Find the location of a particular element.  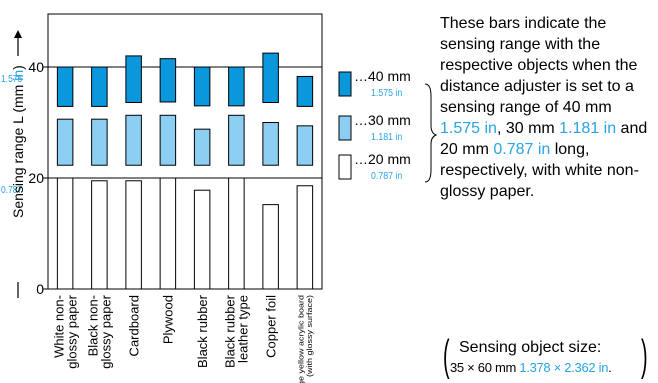

y-axis-arrow-icon is located at coordinates (18, 34).